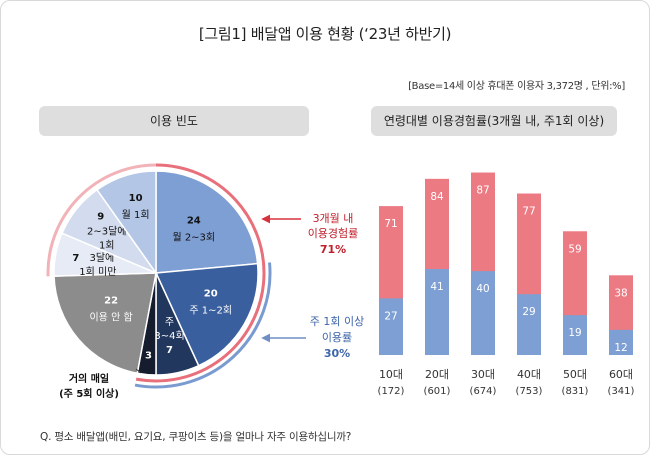 Image resolution: width=650 pixels, height=455 pixels. What do you see at coordinates (105, 323) in the screenshot?
I see `pie-slice-이용-안-함` at bounding box center [105, 323].